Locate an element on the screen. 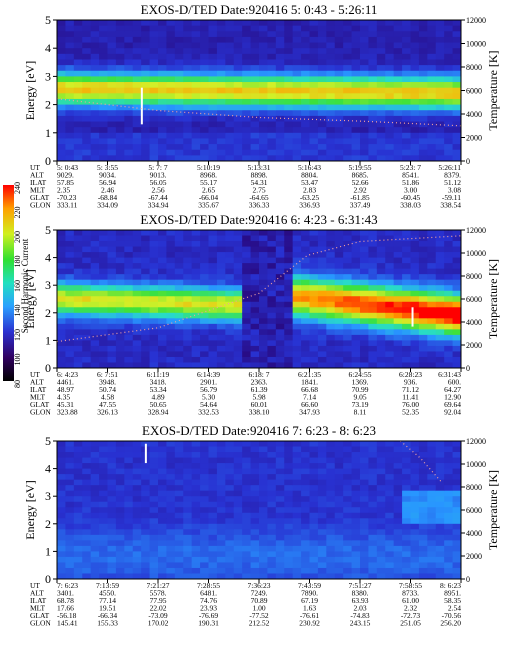  table-cell: 334.94 is located at coordinates (158, 205).